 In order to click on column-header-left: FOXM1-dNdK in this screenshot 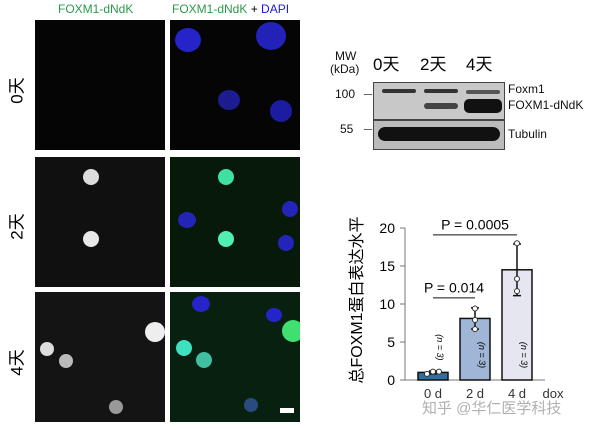, I will do `click(96, 9)`.